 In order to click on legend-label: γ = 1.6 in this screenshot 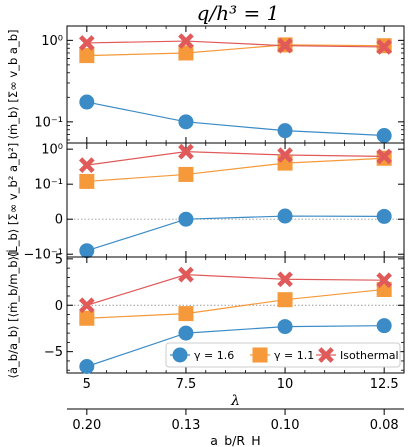, I will do `click(214, 355)`.